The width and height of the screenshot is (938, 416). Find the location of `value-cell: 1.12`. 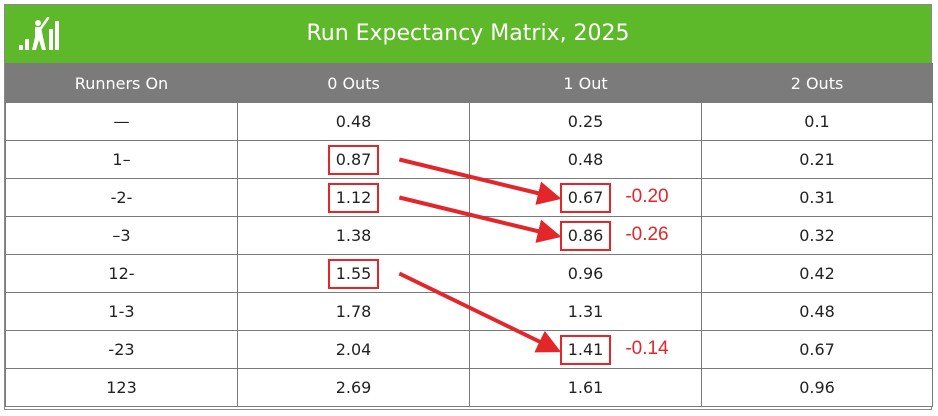

value-cell: 1.12 is located at coordinates (353, 197).